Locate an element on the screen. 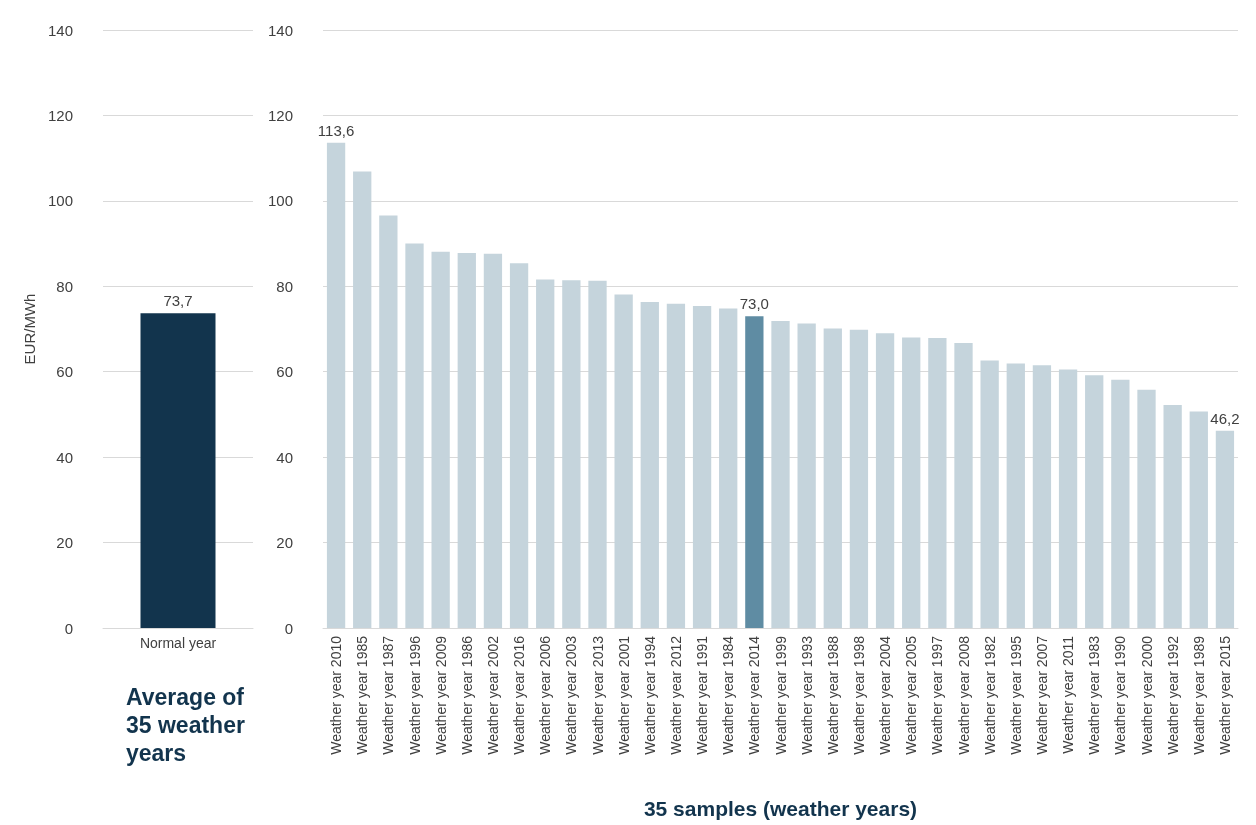 The width and height of the screenshot is (1256, 825). data-label: 46,2 is located at coordinates (1225, 418).